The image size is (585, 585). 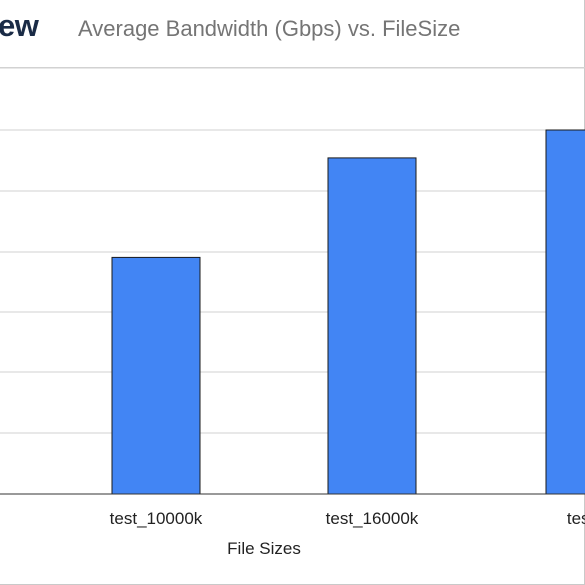 What do you see at coordinates (156, 518) in the screenshot?
I see `x-tick-label: test_10000k` at bounding box center [156, 518].